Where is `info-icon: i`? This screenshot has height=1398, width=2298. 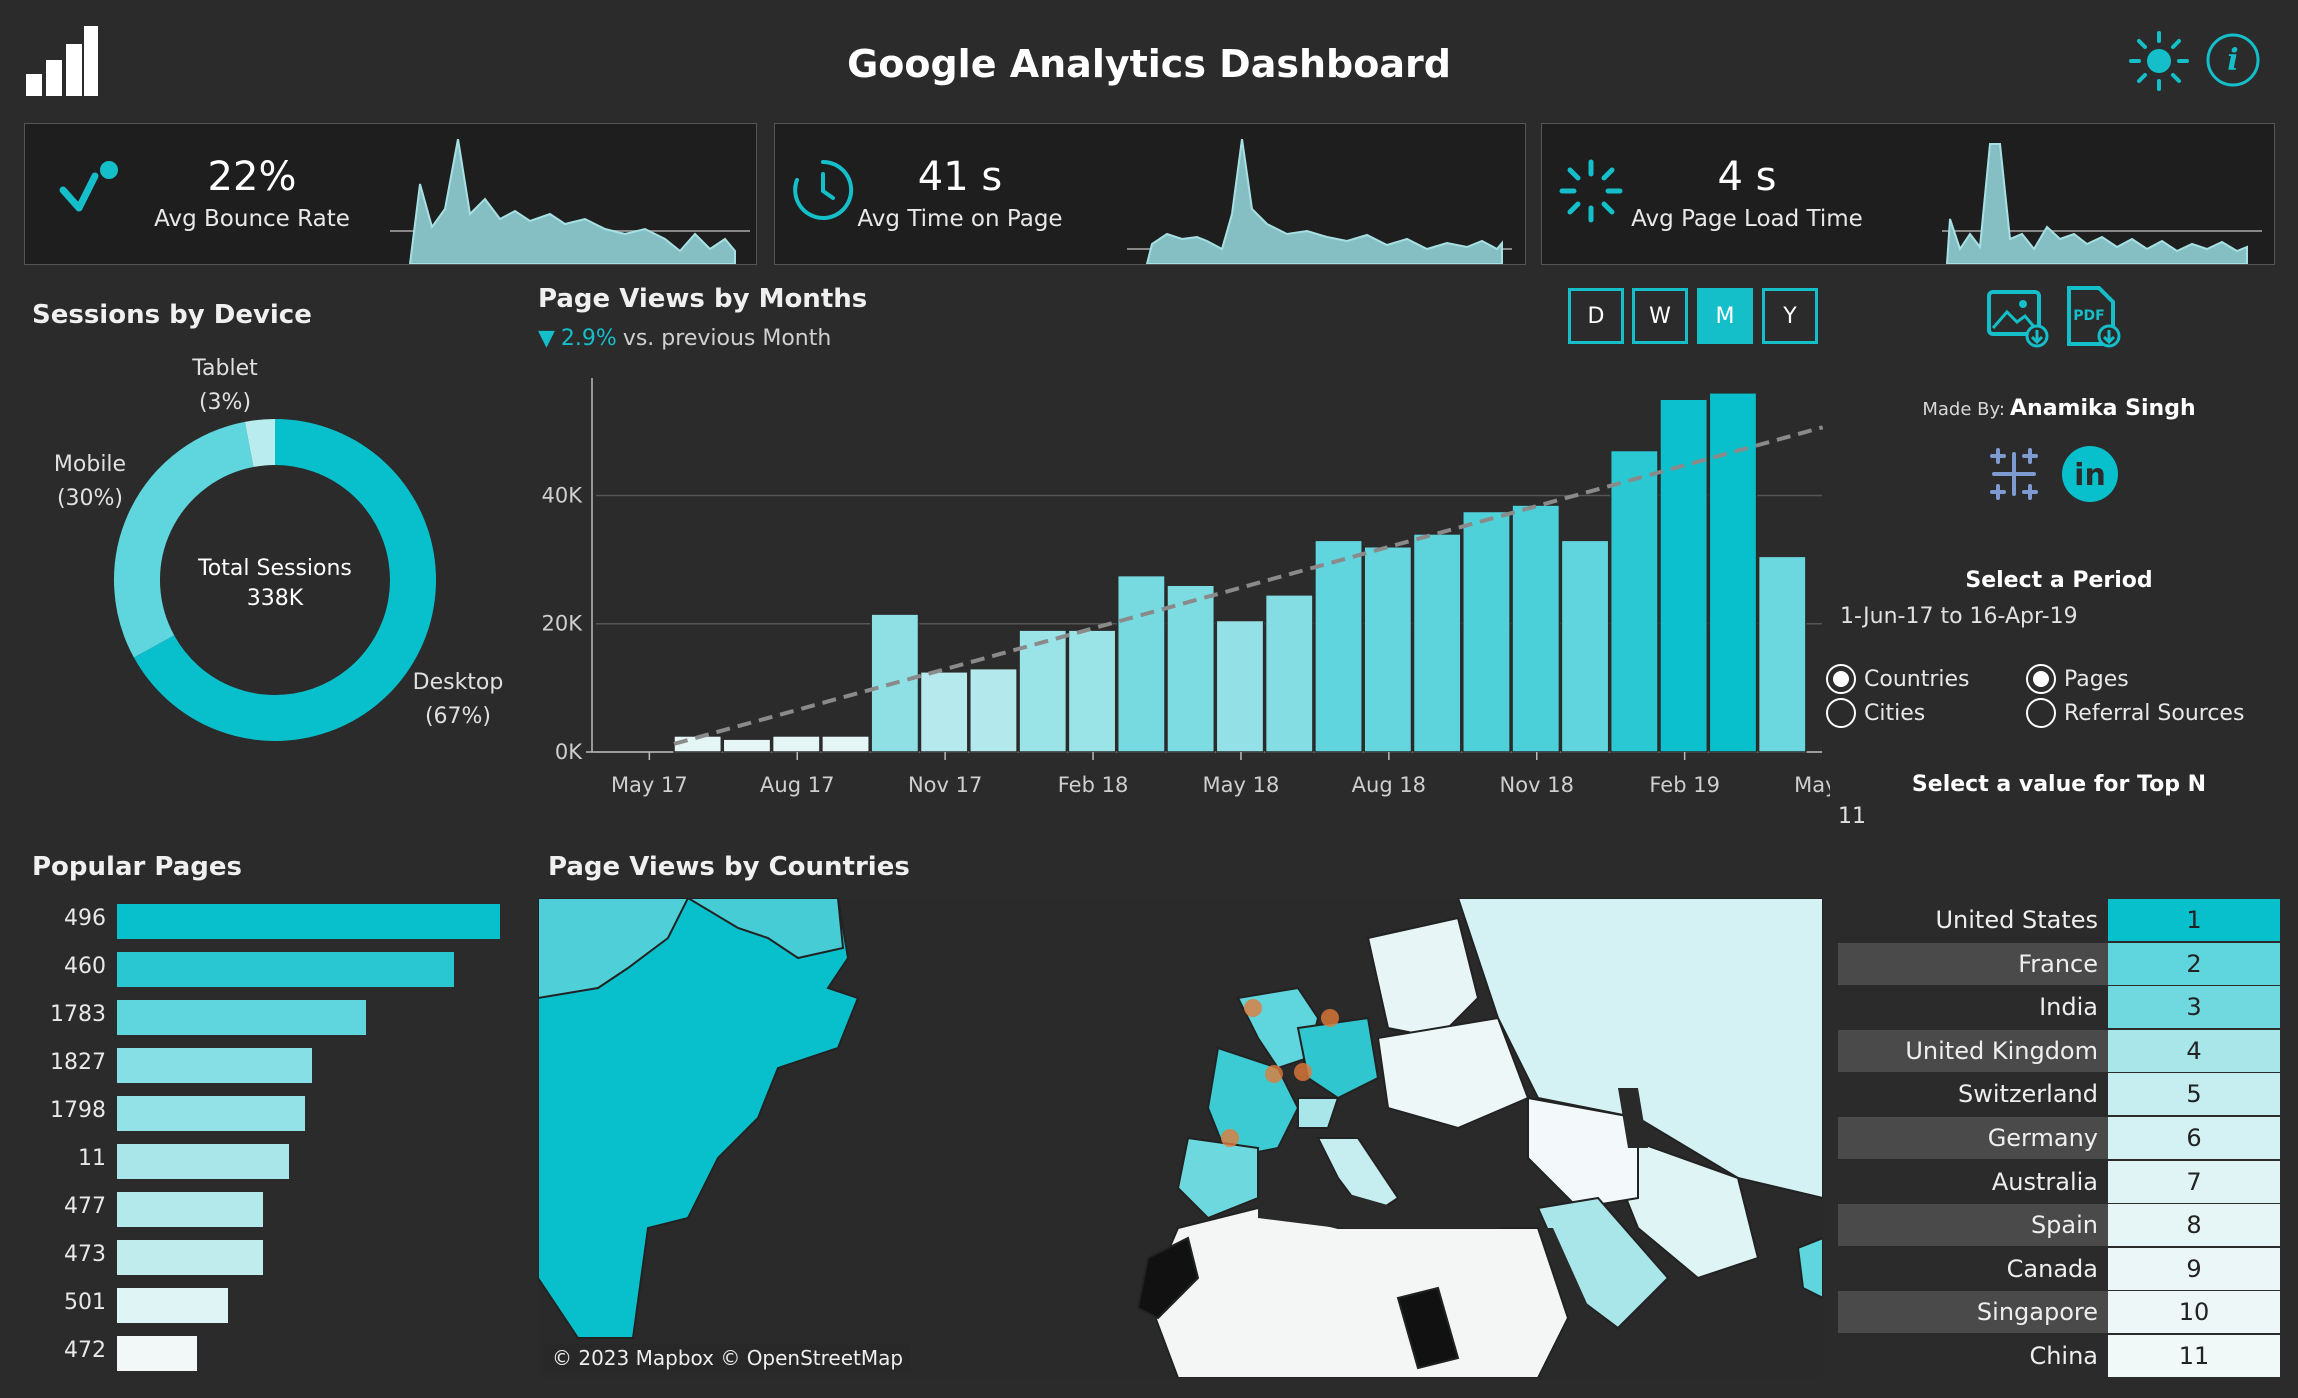
info-icon: i is located at coordinates (2233, 60).